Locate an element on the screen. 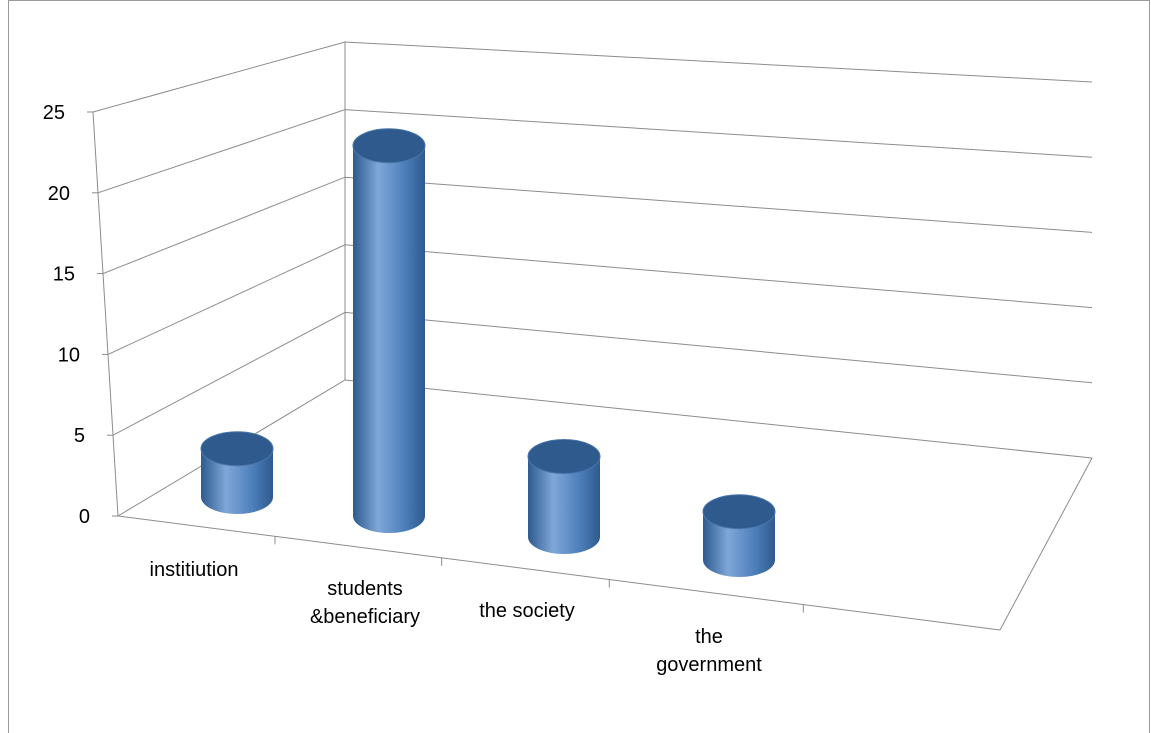 The height and width of the screenshot is (733, 1151). y-tick-label-5: 5 is located at coordinates (79, 436).